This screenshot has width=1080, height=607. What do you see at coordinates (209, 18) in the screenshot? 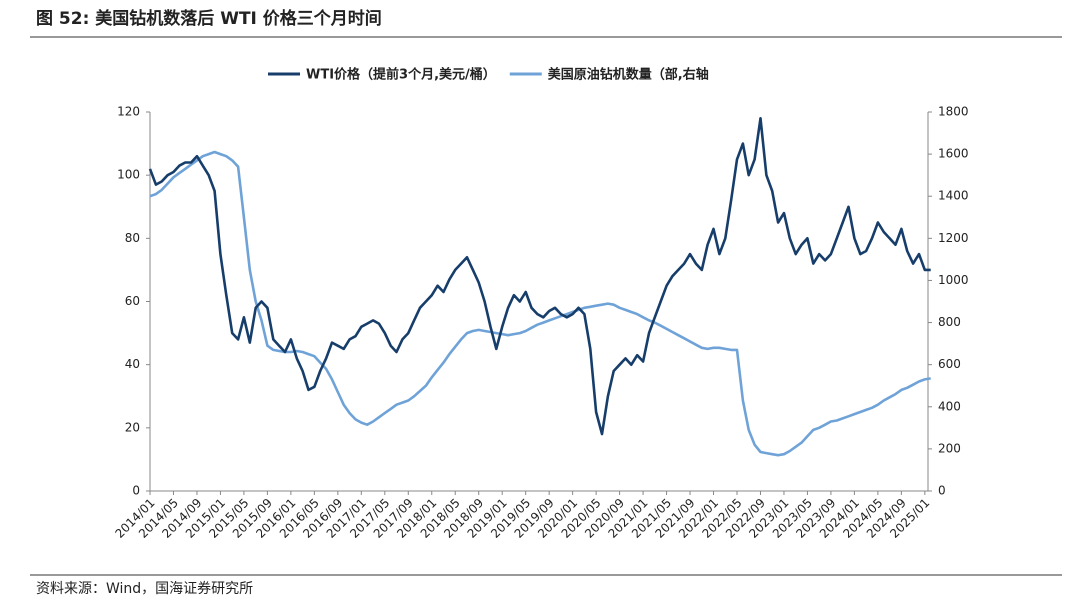
I see `chart-title: 图 52: 美国钻机数落后 WTI 价格三个月时间` at bounding box center [209, 18].